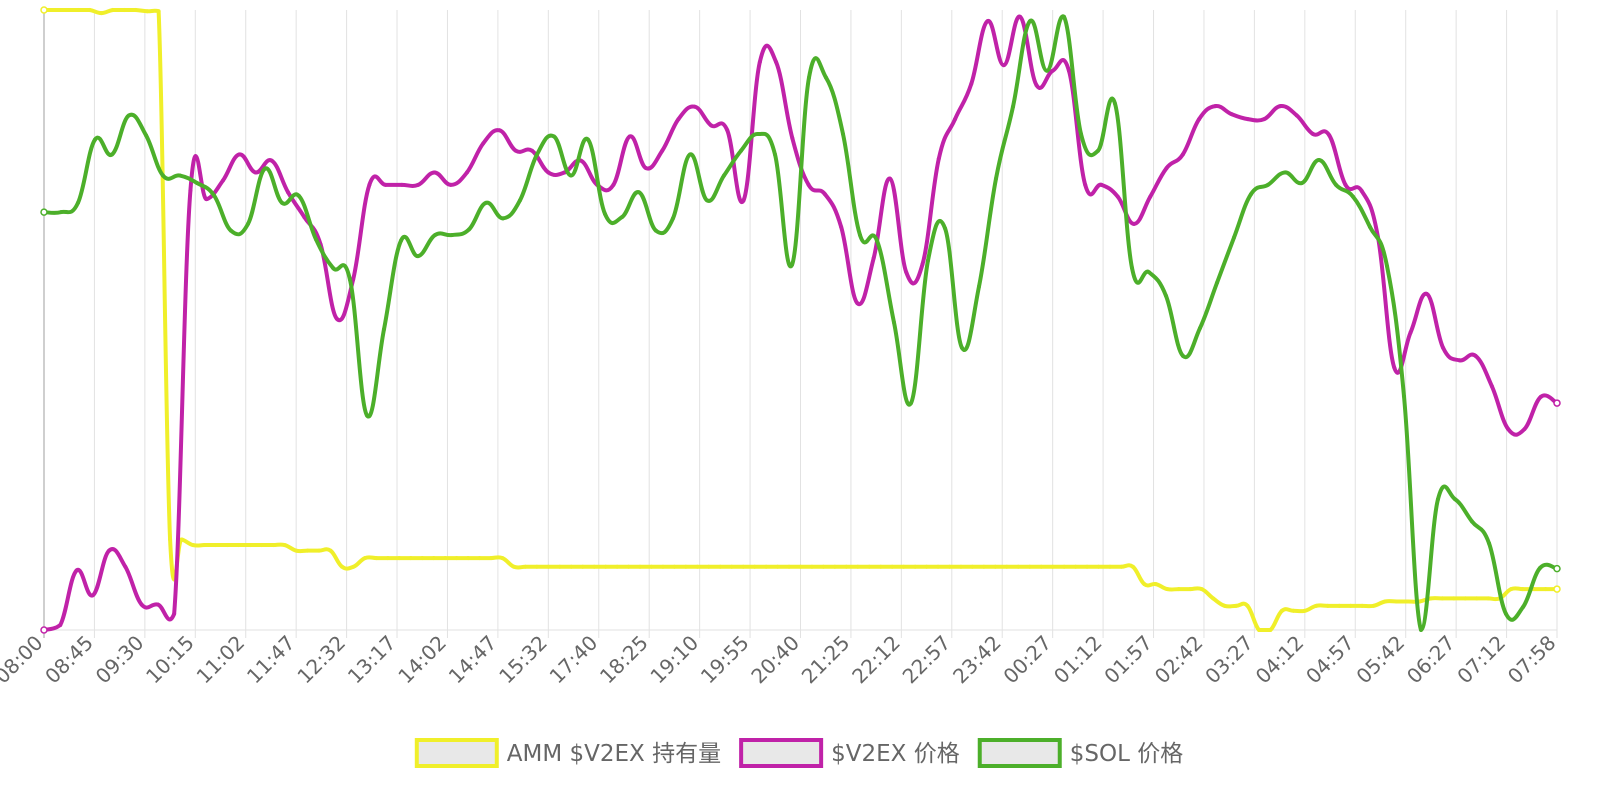 The height and width of the screenshot is (800, 1600). Describe the element at coordinates (567, 753) in the screenshot. I see `legend-item-1: AMM $V2EX 持有量` at that location.